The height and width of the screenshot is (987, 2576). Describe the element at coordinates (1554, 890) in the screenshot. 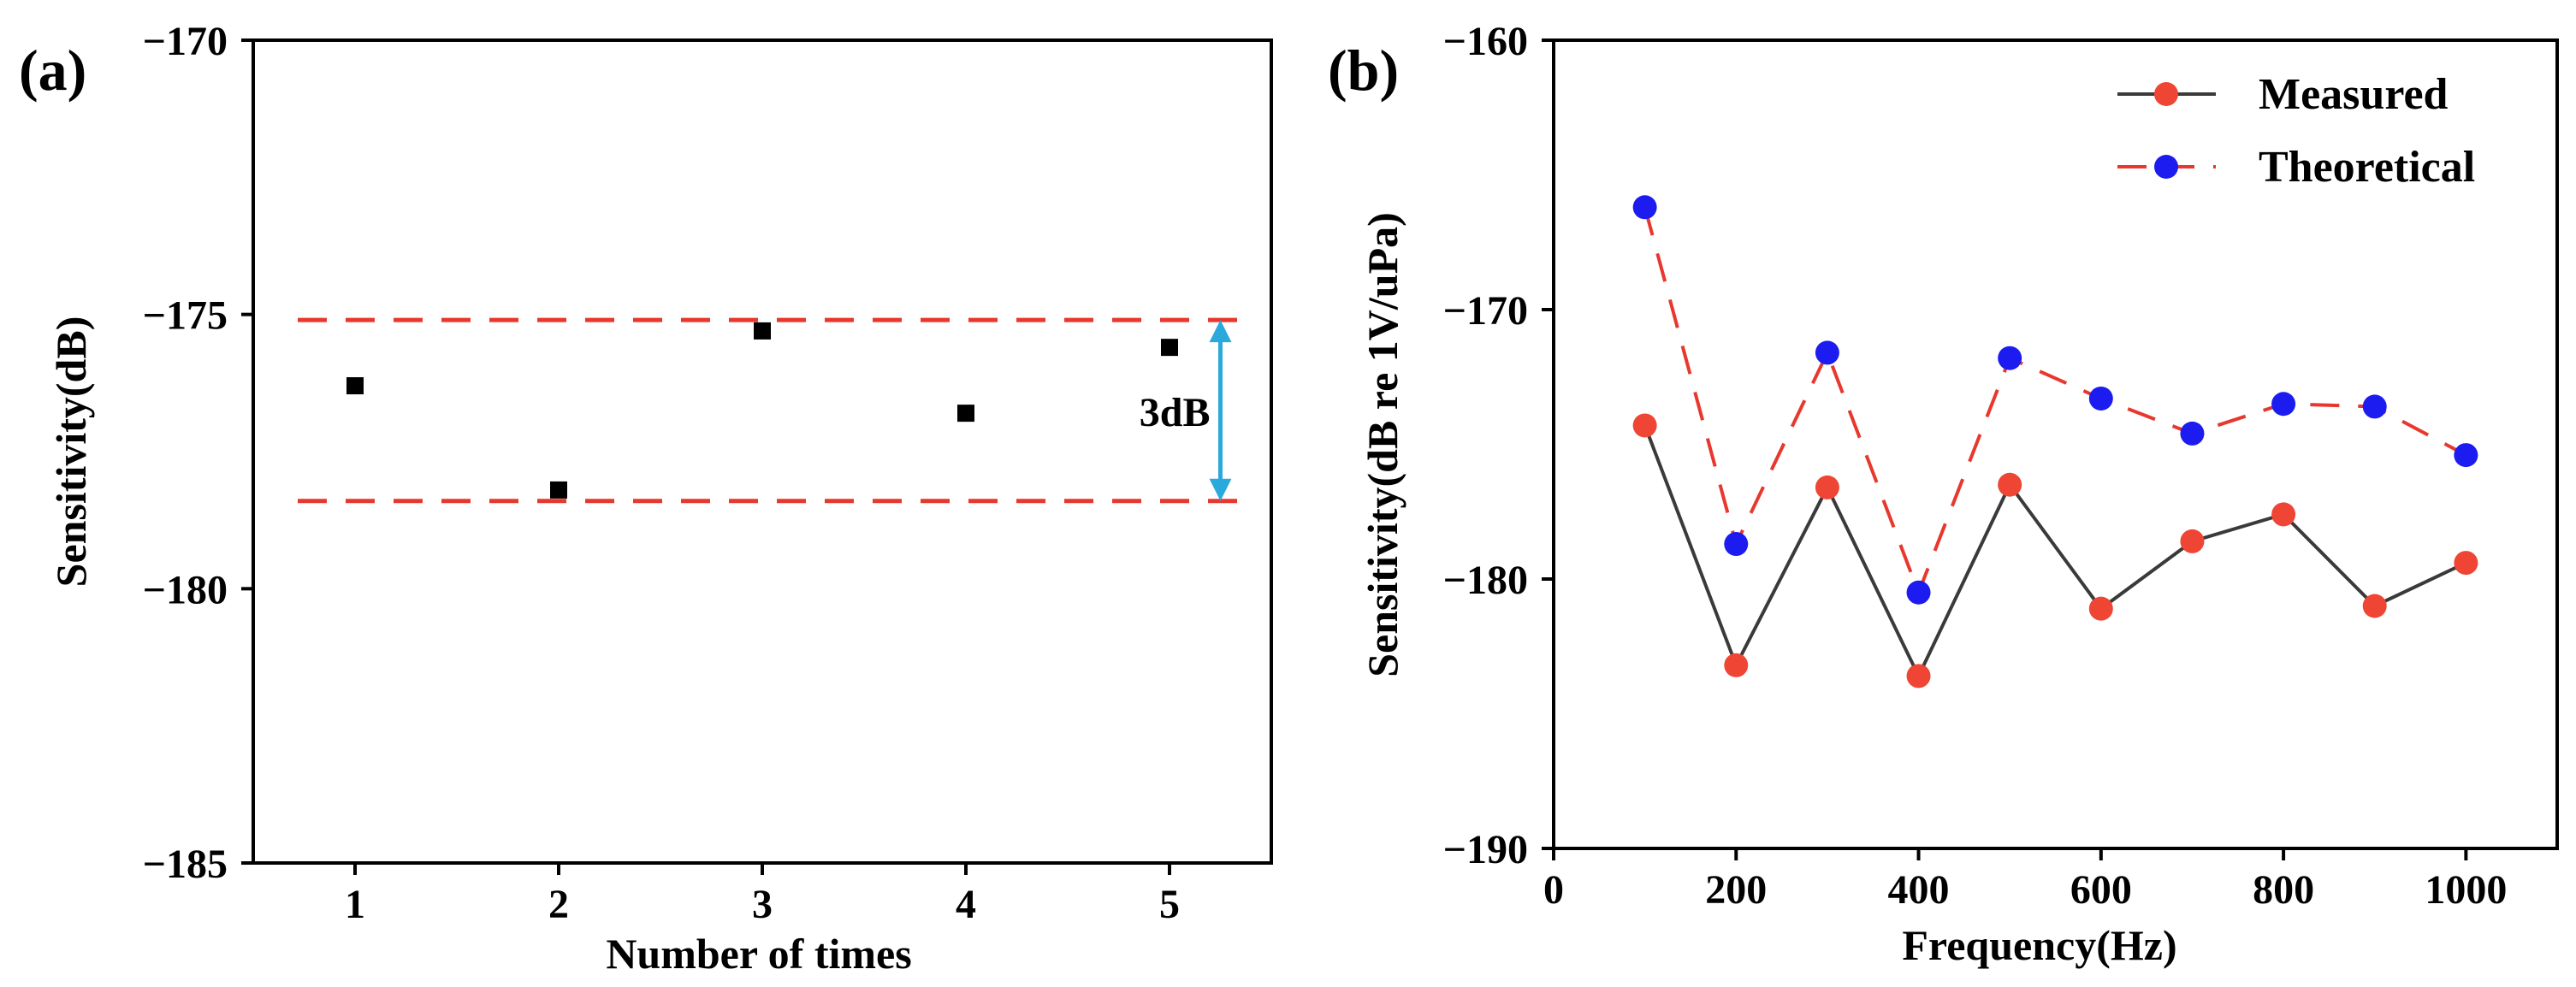

I see `b-x-tick-label: 0` at that location.